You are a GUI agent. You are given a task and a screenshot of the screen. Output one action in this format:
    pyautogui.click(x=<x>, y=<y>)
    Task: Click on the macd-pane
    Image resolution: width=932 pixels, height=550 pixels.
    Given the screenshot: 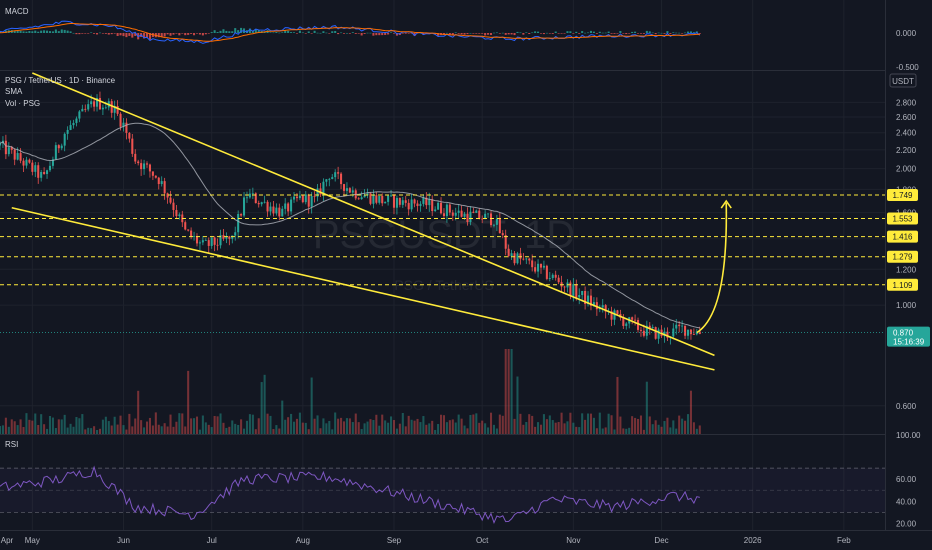 What is the action you would take?
    pyautogui.click(x=350, y=32)
    